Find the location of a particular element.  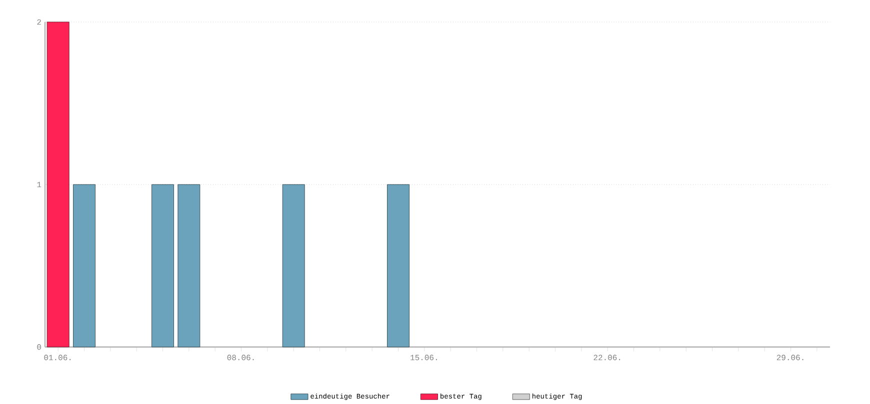

x-tick-label: 22.06. is located at coordinates (607, 357).